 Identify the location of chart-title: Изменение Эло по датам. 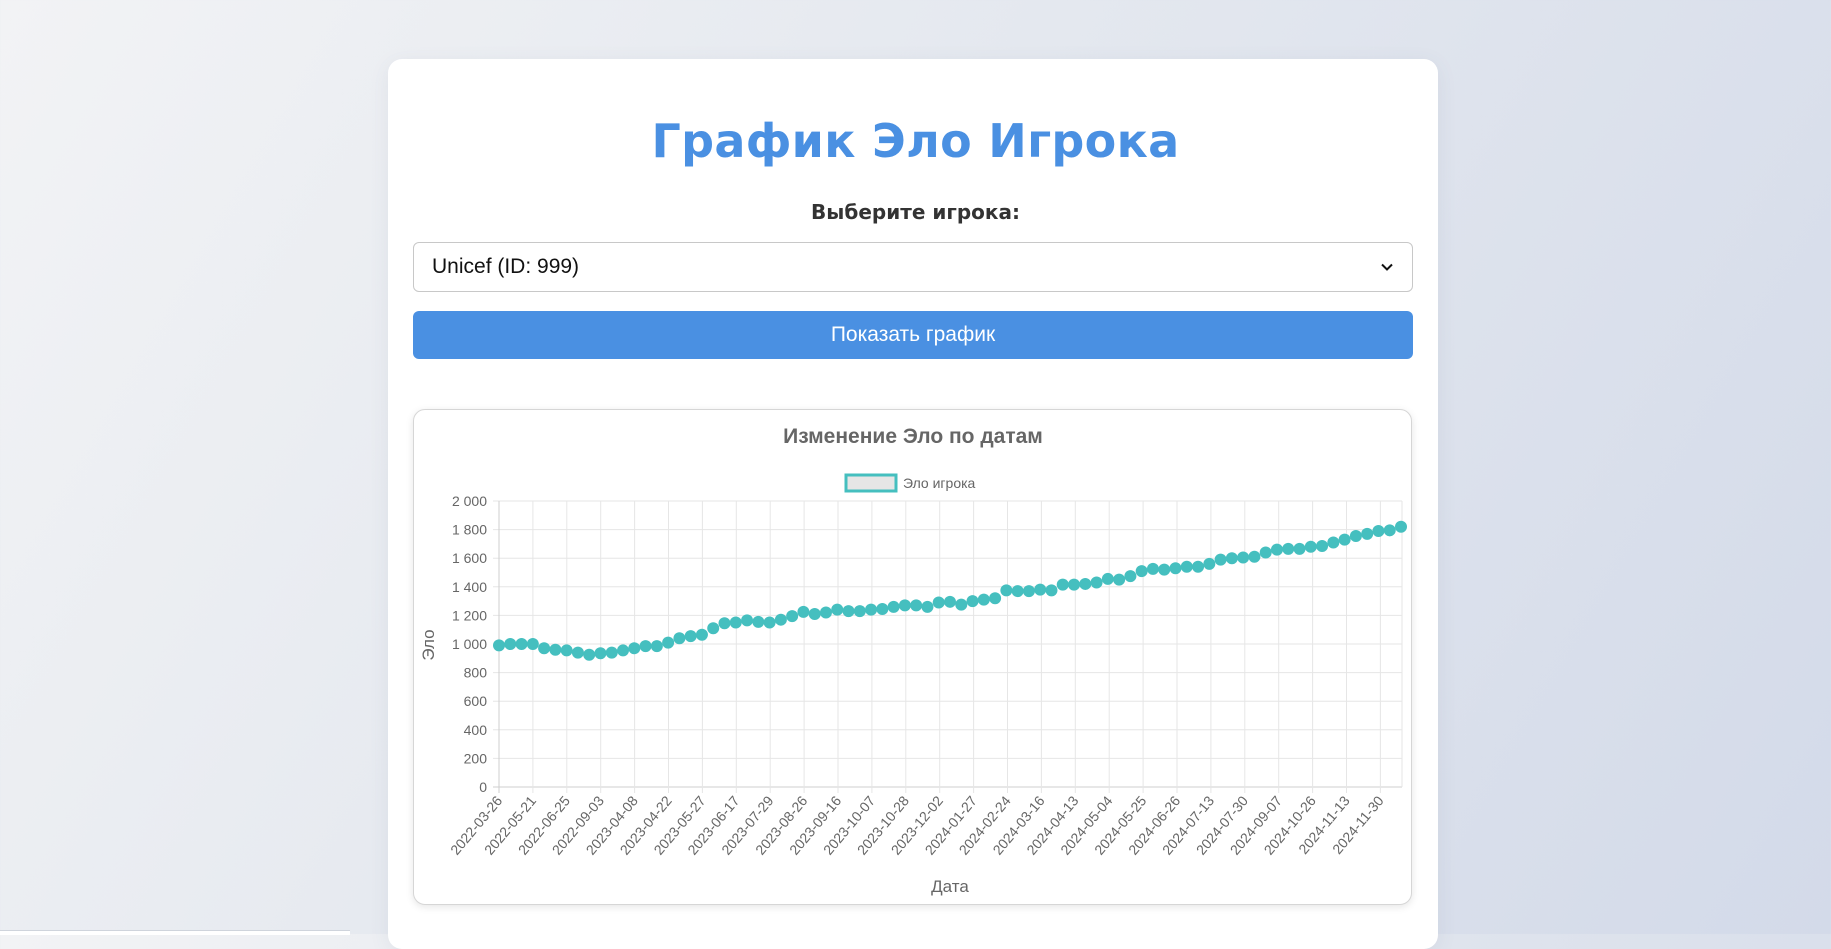
(913, 436).